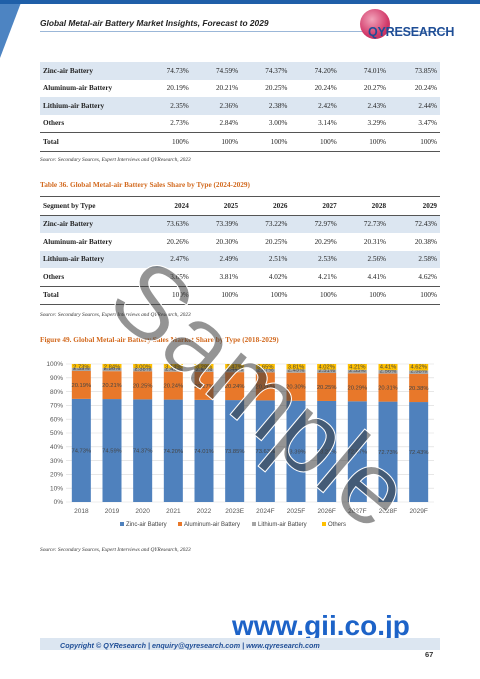 The image size is (480, 679). What do you see at coordinates (227, 241) in the screenshot?
I see `table-cell: 20.30%` at bounding box center [227, 241].